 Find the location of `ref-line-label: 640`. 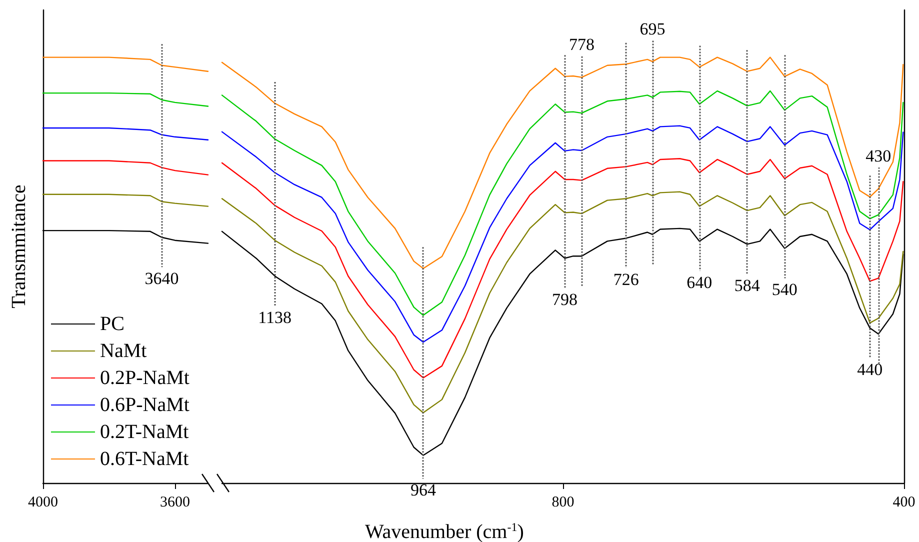

ref-line-label: 640 is located at coordinates (699, 282).